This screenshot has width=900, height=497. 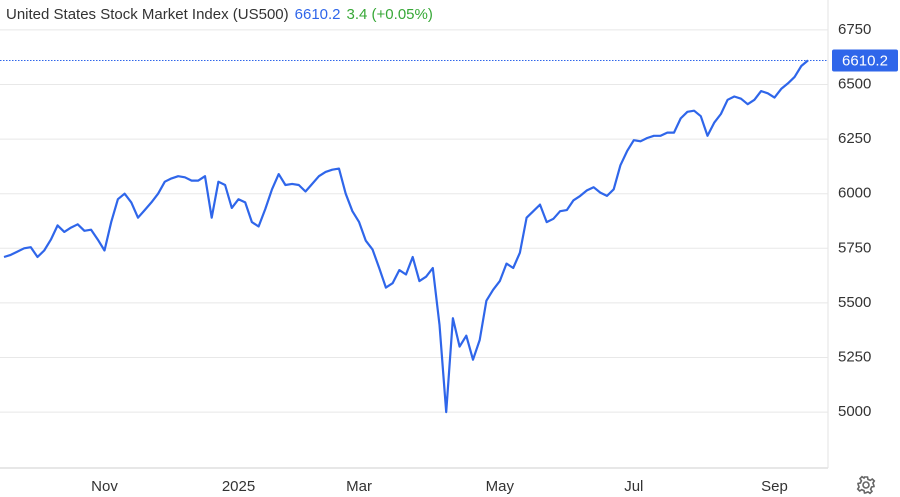 I want to click on x-tick-label: Mar, so click(x=359, y=486).